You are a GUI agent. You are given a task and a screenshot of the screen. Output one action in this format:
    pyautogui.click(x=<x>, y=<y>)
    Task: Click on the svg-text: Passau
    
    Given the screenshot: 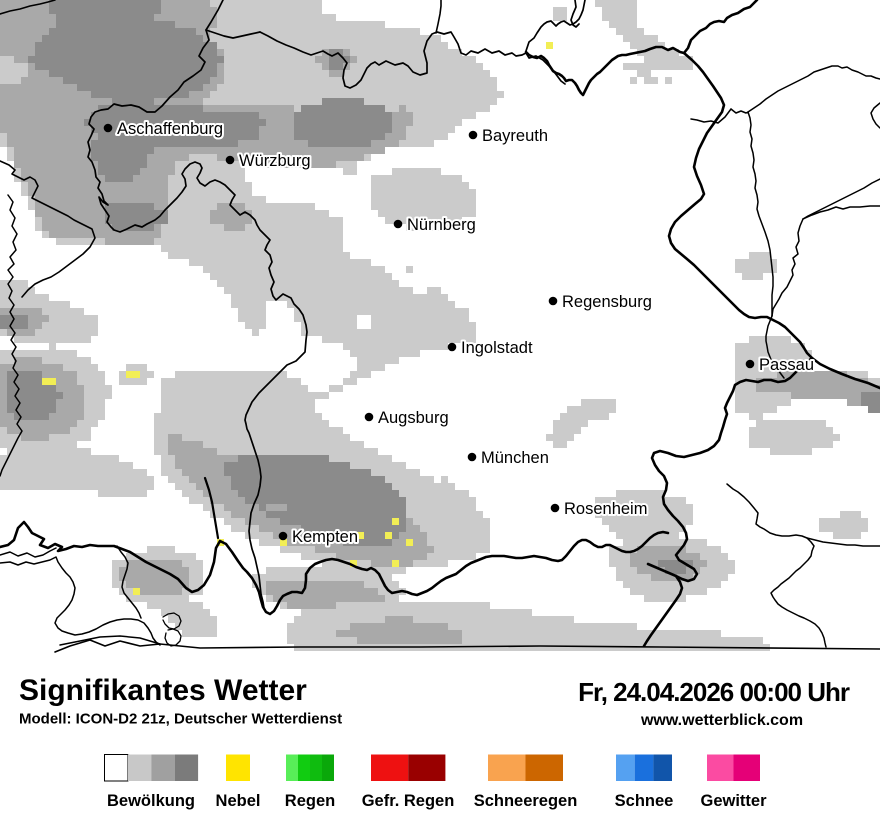 What is the action you would take?
    pyautogui.click(x=786, y=365)
    